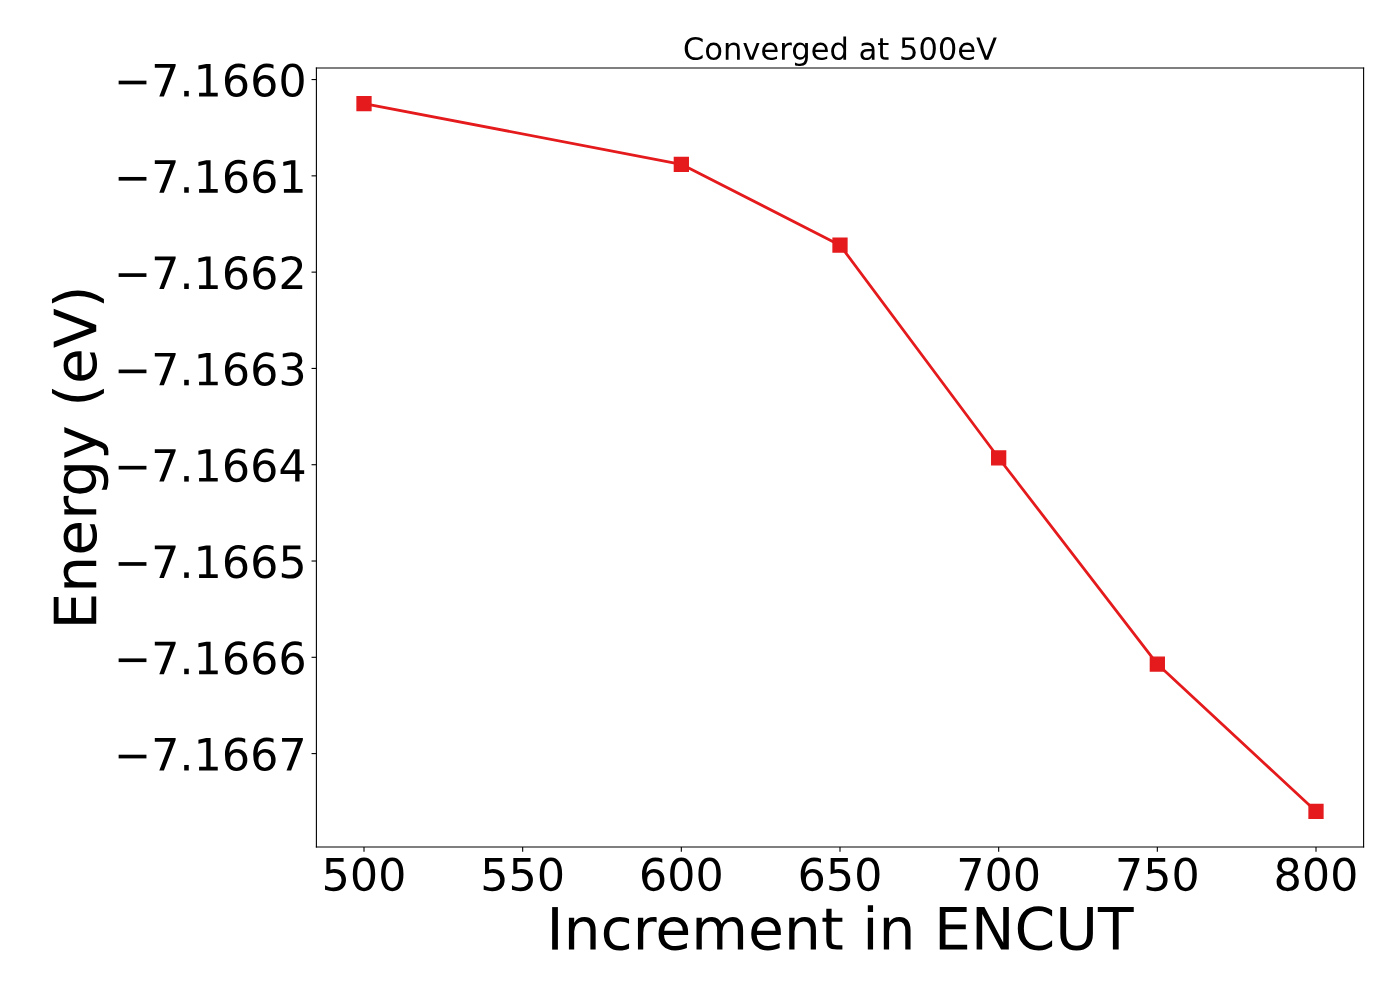 This screenshot has height=1000, width=1400. I want to click on x-tick-label: 550, so click(523, 874).